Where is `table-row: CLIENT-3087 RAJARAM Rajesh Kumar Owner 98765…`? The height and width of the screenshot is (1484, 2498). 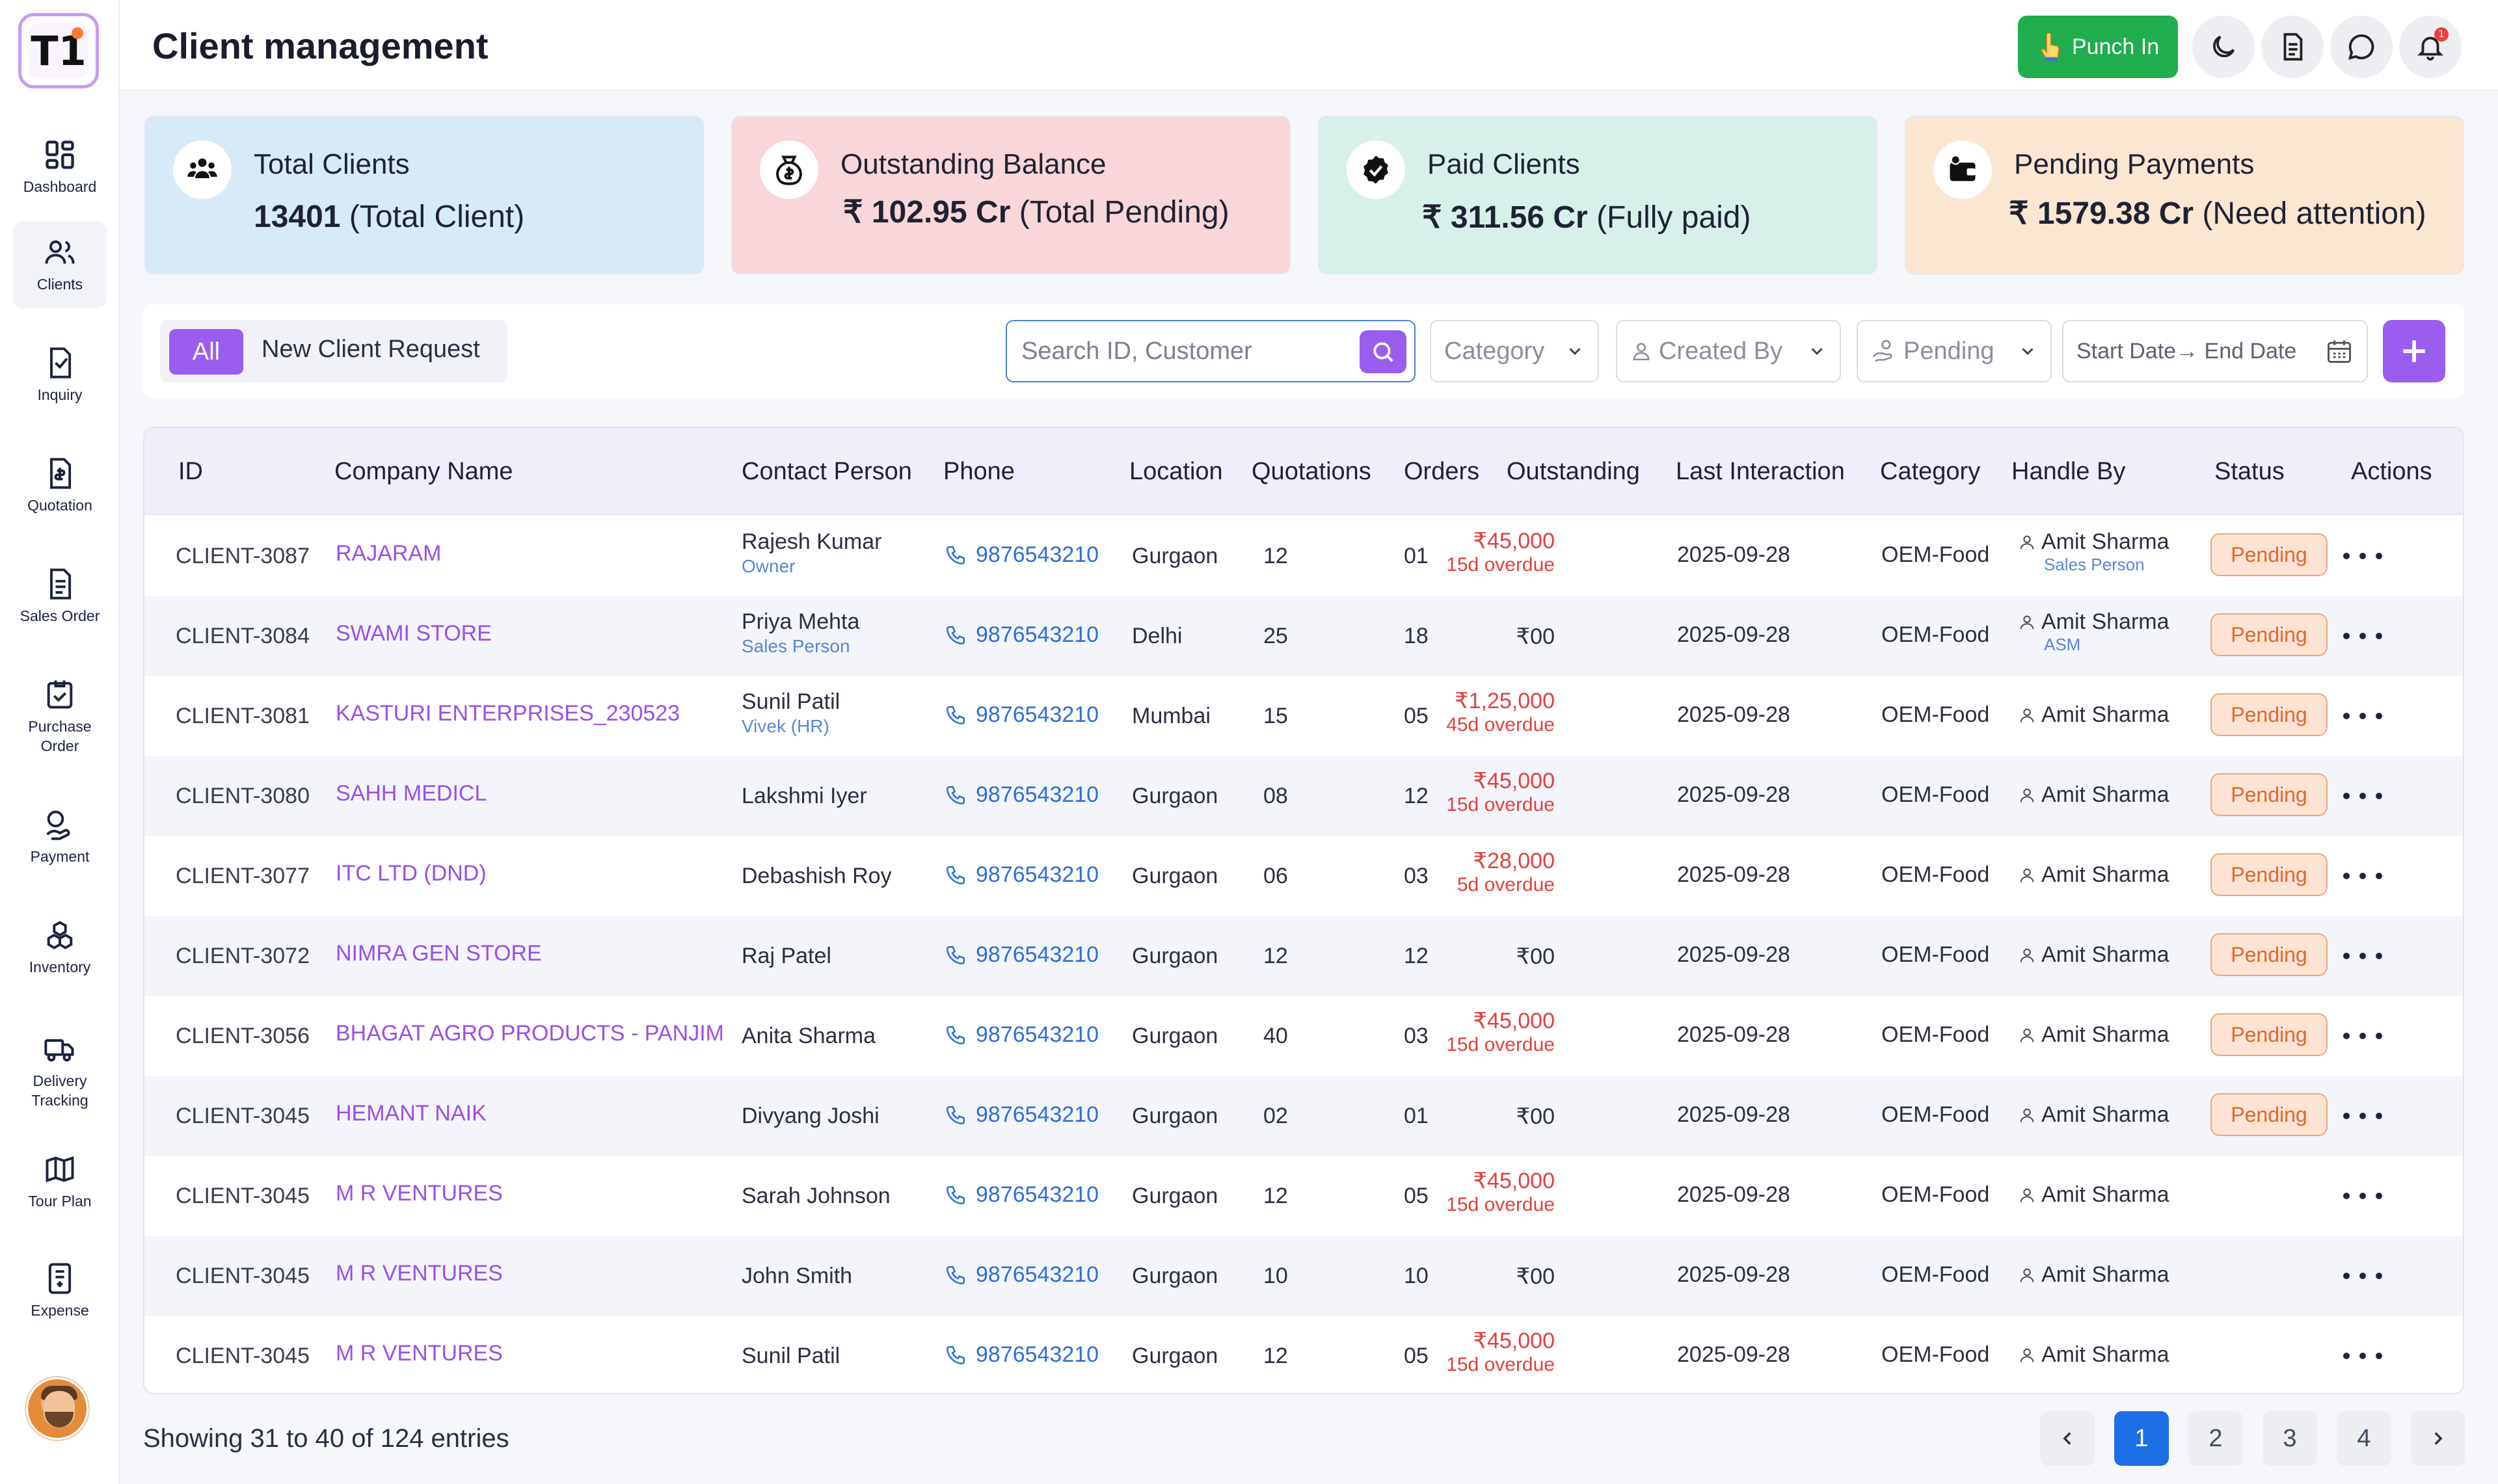 table-row: CLIENT-3087 RAJARAM Rajesh Kumar Owner 98765… is located at coordinates (1303, 556).